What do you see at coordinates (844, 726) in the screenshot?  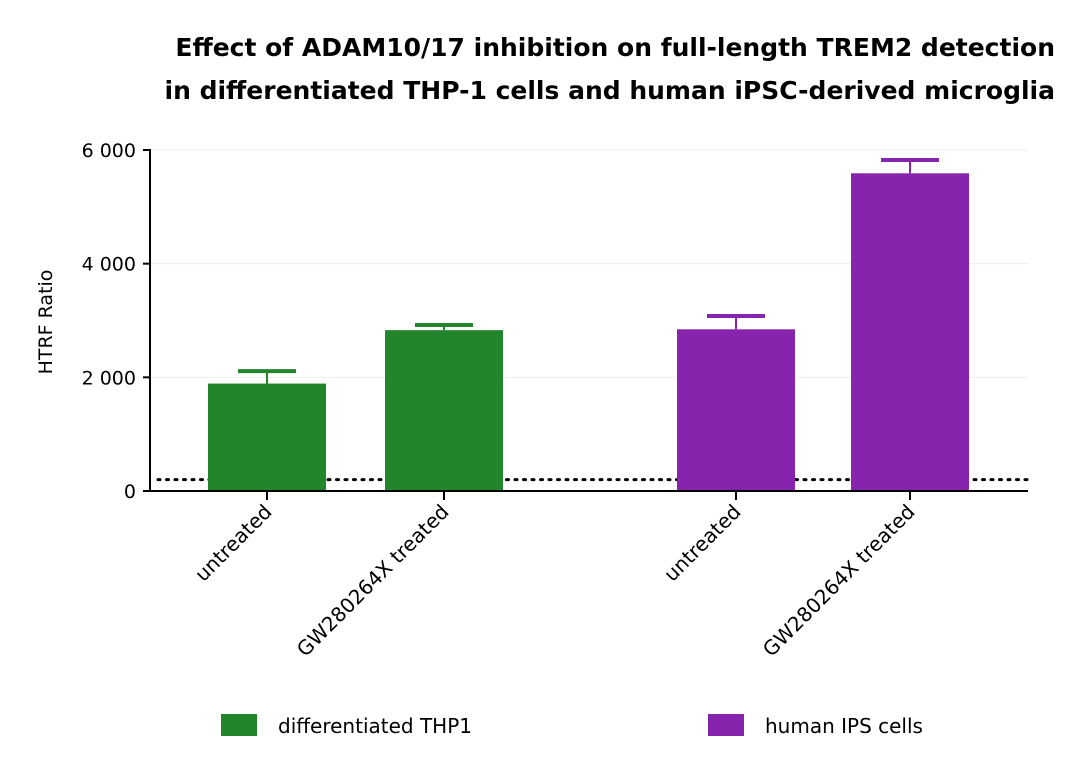 I see `legend-label: human IPS cells` at bounding box center [844, 726].